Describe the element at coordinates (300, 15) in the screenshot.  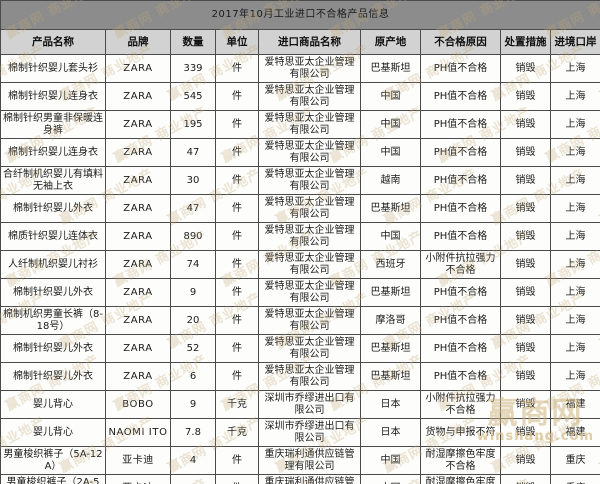
I see `page-title: 2017年10月工业进口不合格产品信息` at that location.